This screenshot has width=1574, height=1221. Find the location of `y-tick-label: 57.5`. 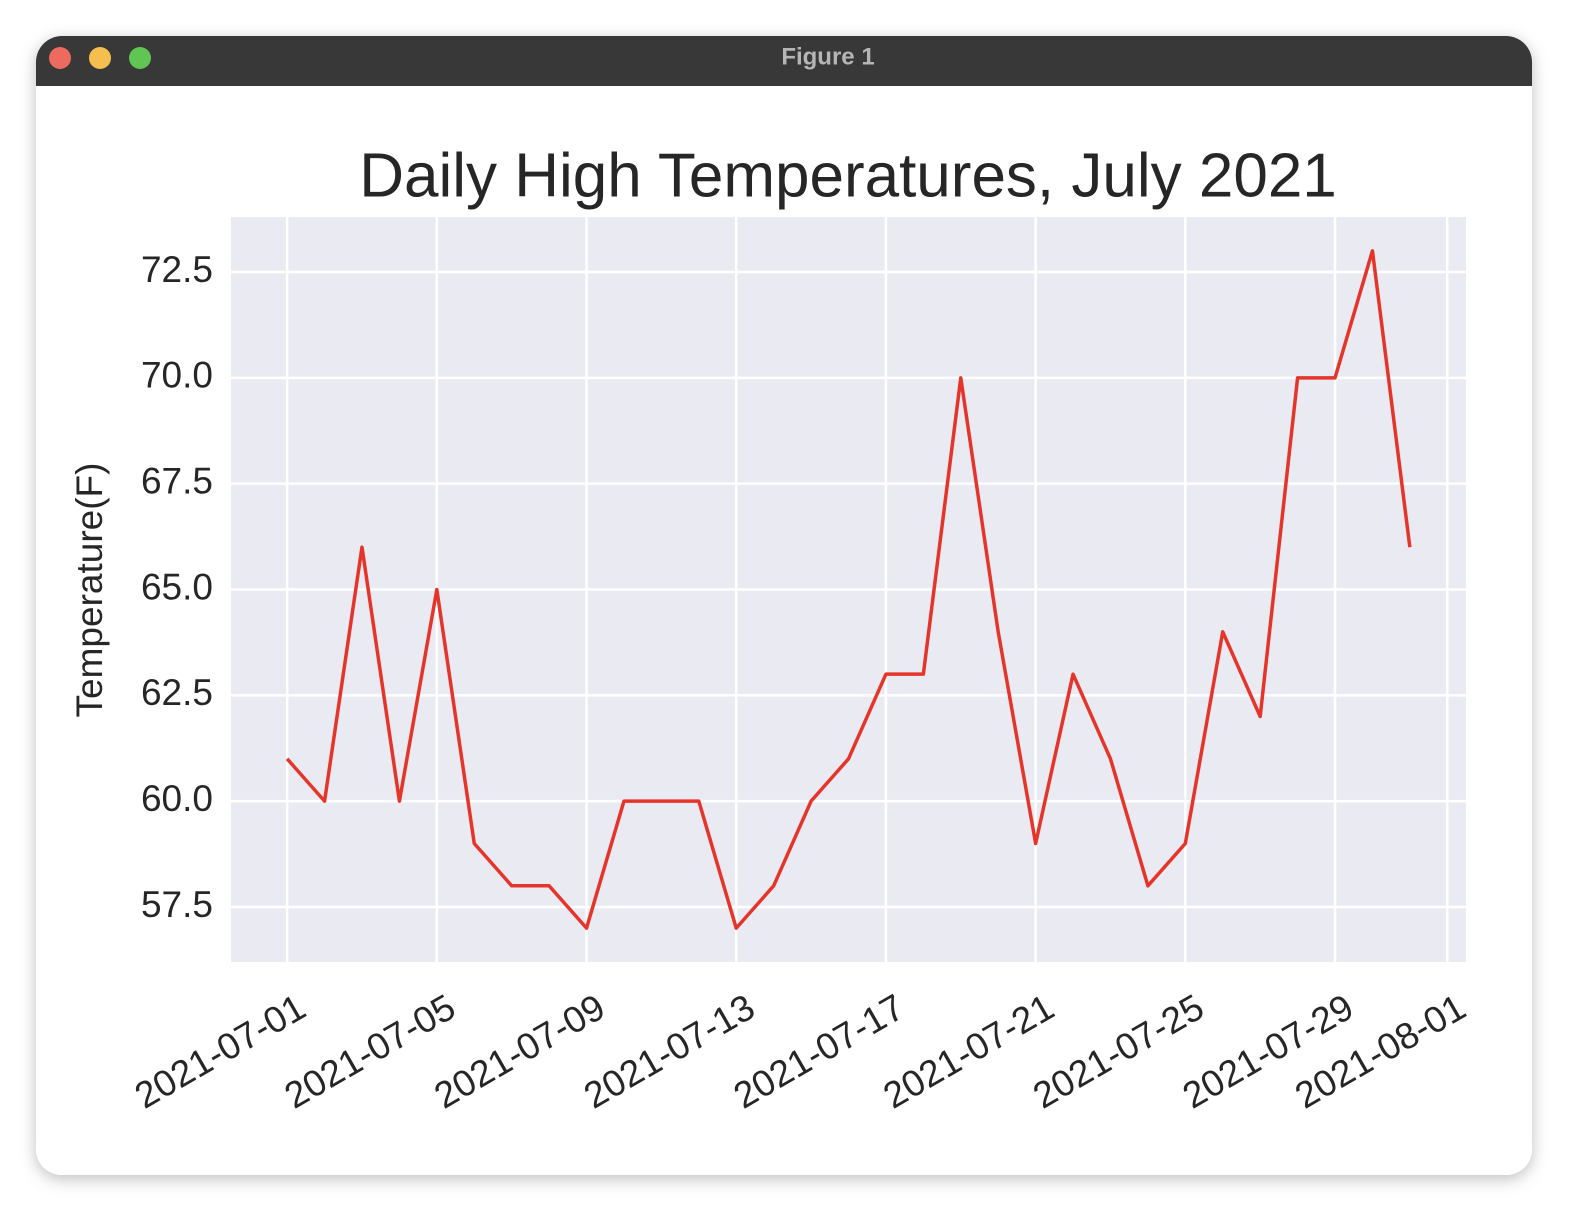

y-tick-label: 57.5 is located at coordinates (177, 904).